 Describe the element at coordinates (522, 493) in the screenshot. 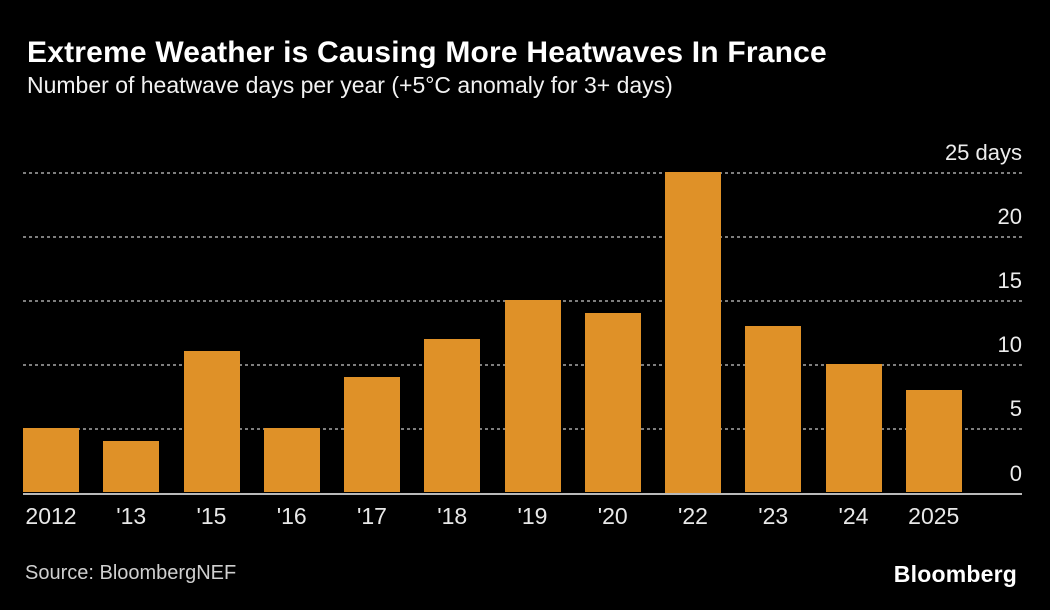

I see `x-axis-line` at that location.